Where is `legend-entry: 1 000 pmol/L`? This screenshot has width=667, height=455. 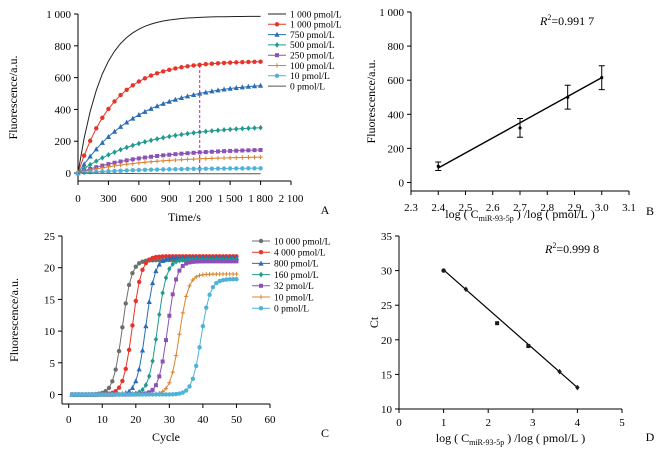 legend-entry: 1 000 pmol/L is located at coordinates (316, 15).